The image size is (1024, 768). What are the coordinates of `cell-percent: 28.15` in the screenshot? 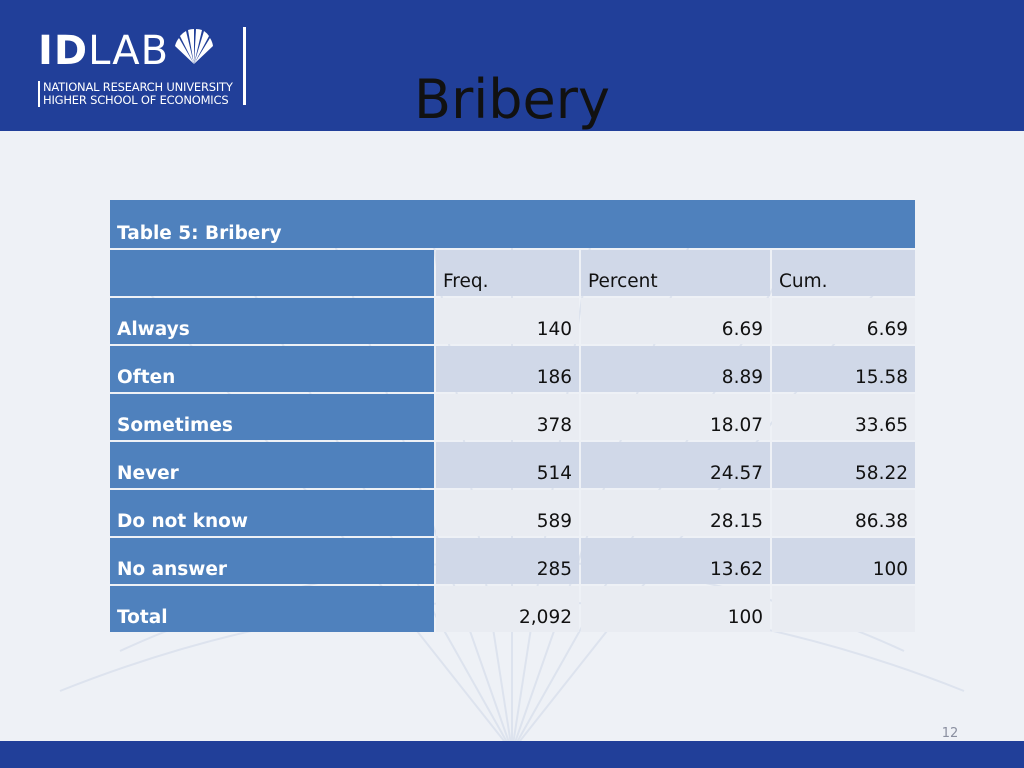 It's located at (675, 513).